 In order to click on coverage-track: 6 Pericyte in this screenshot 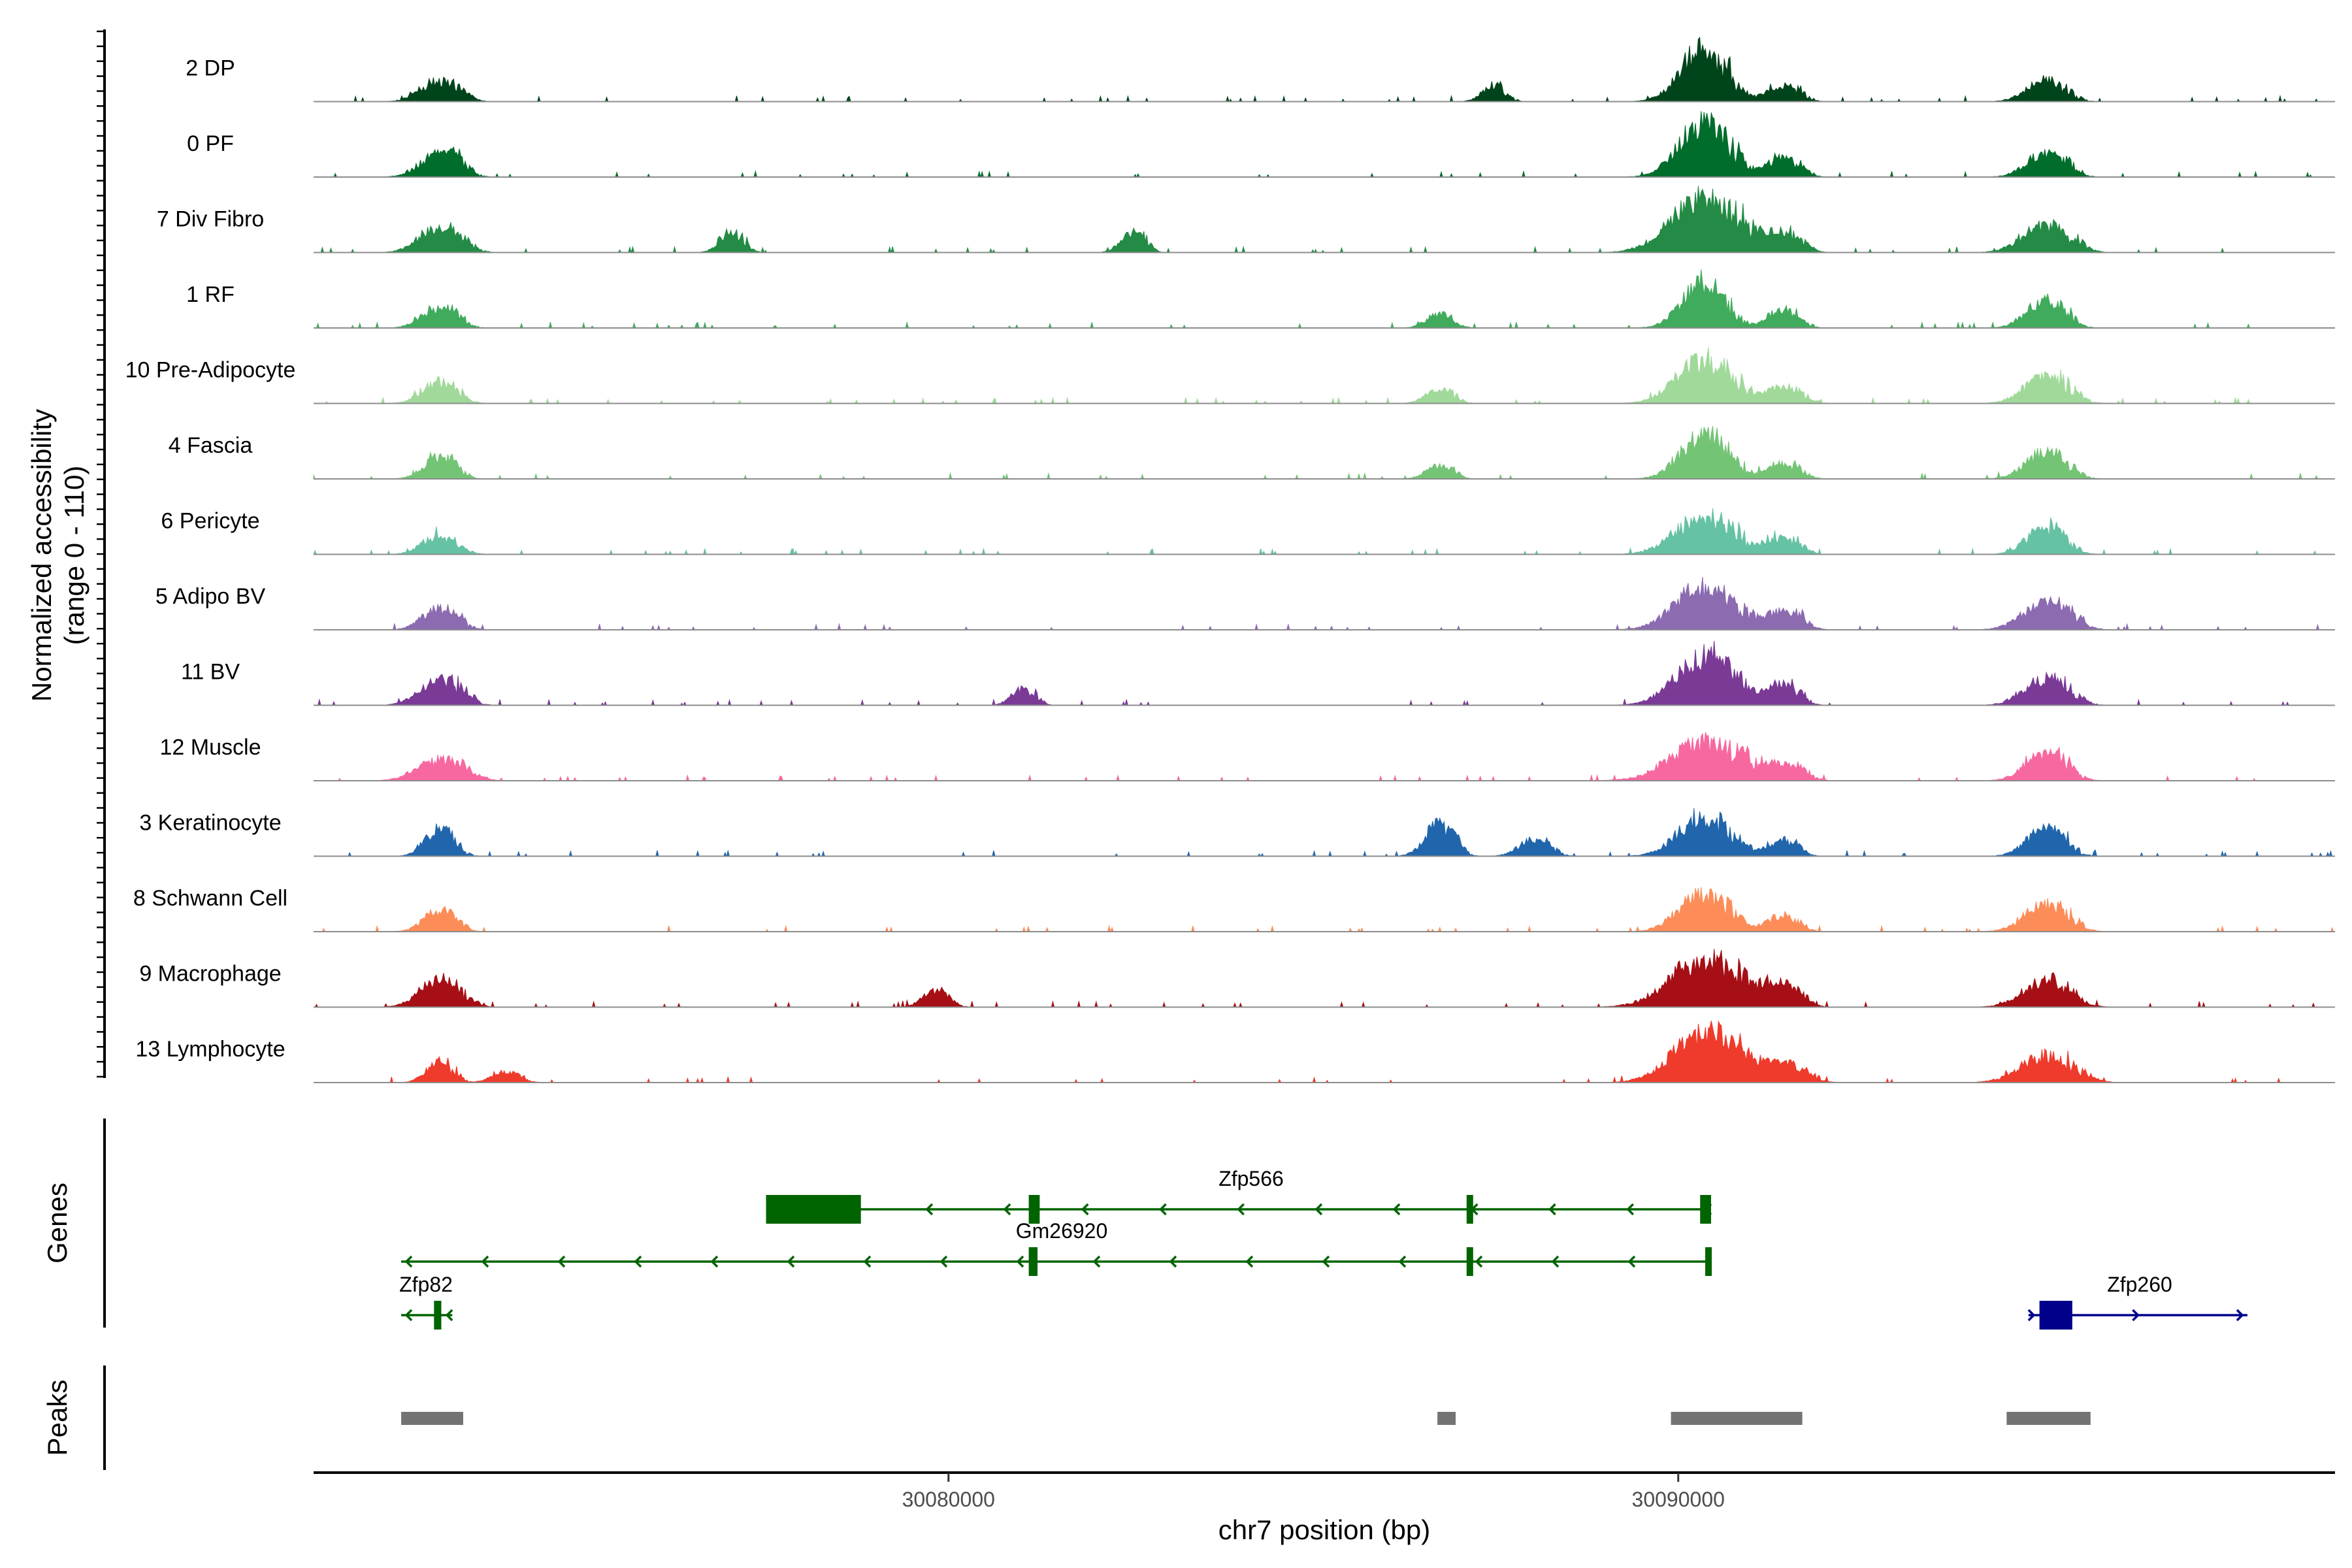, I will do `click(1248, 532)`.